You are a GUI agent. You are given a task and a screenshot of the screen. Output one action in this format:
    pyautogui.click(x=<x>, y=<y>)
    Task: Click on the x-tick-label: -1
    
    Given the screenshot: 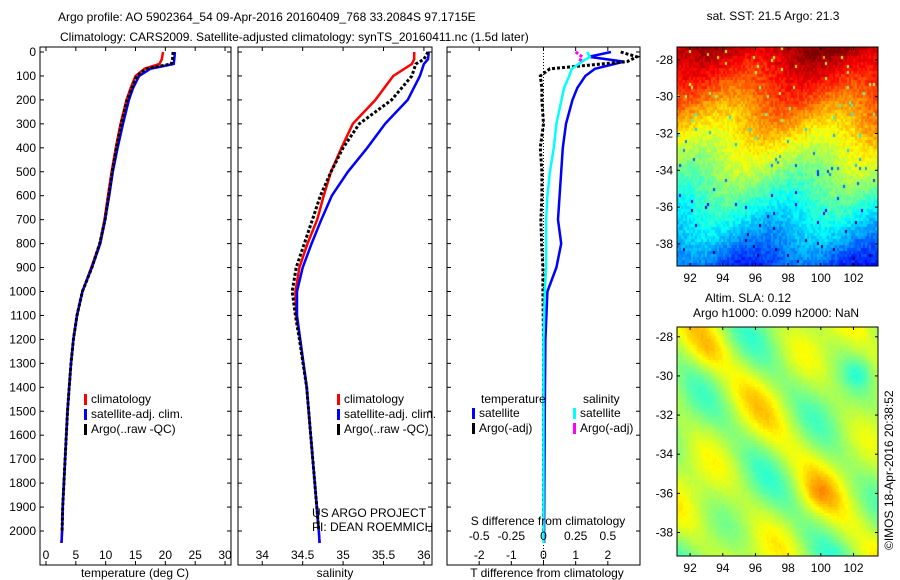 What is the action you would take?
    pyautogui.click(x=511, y=555)
    